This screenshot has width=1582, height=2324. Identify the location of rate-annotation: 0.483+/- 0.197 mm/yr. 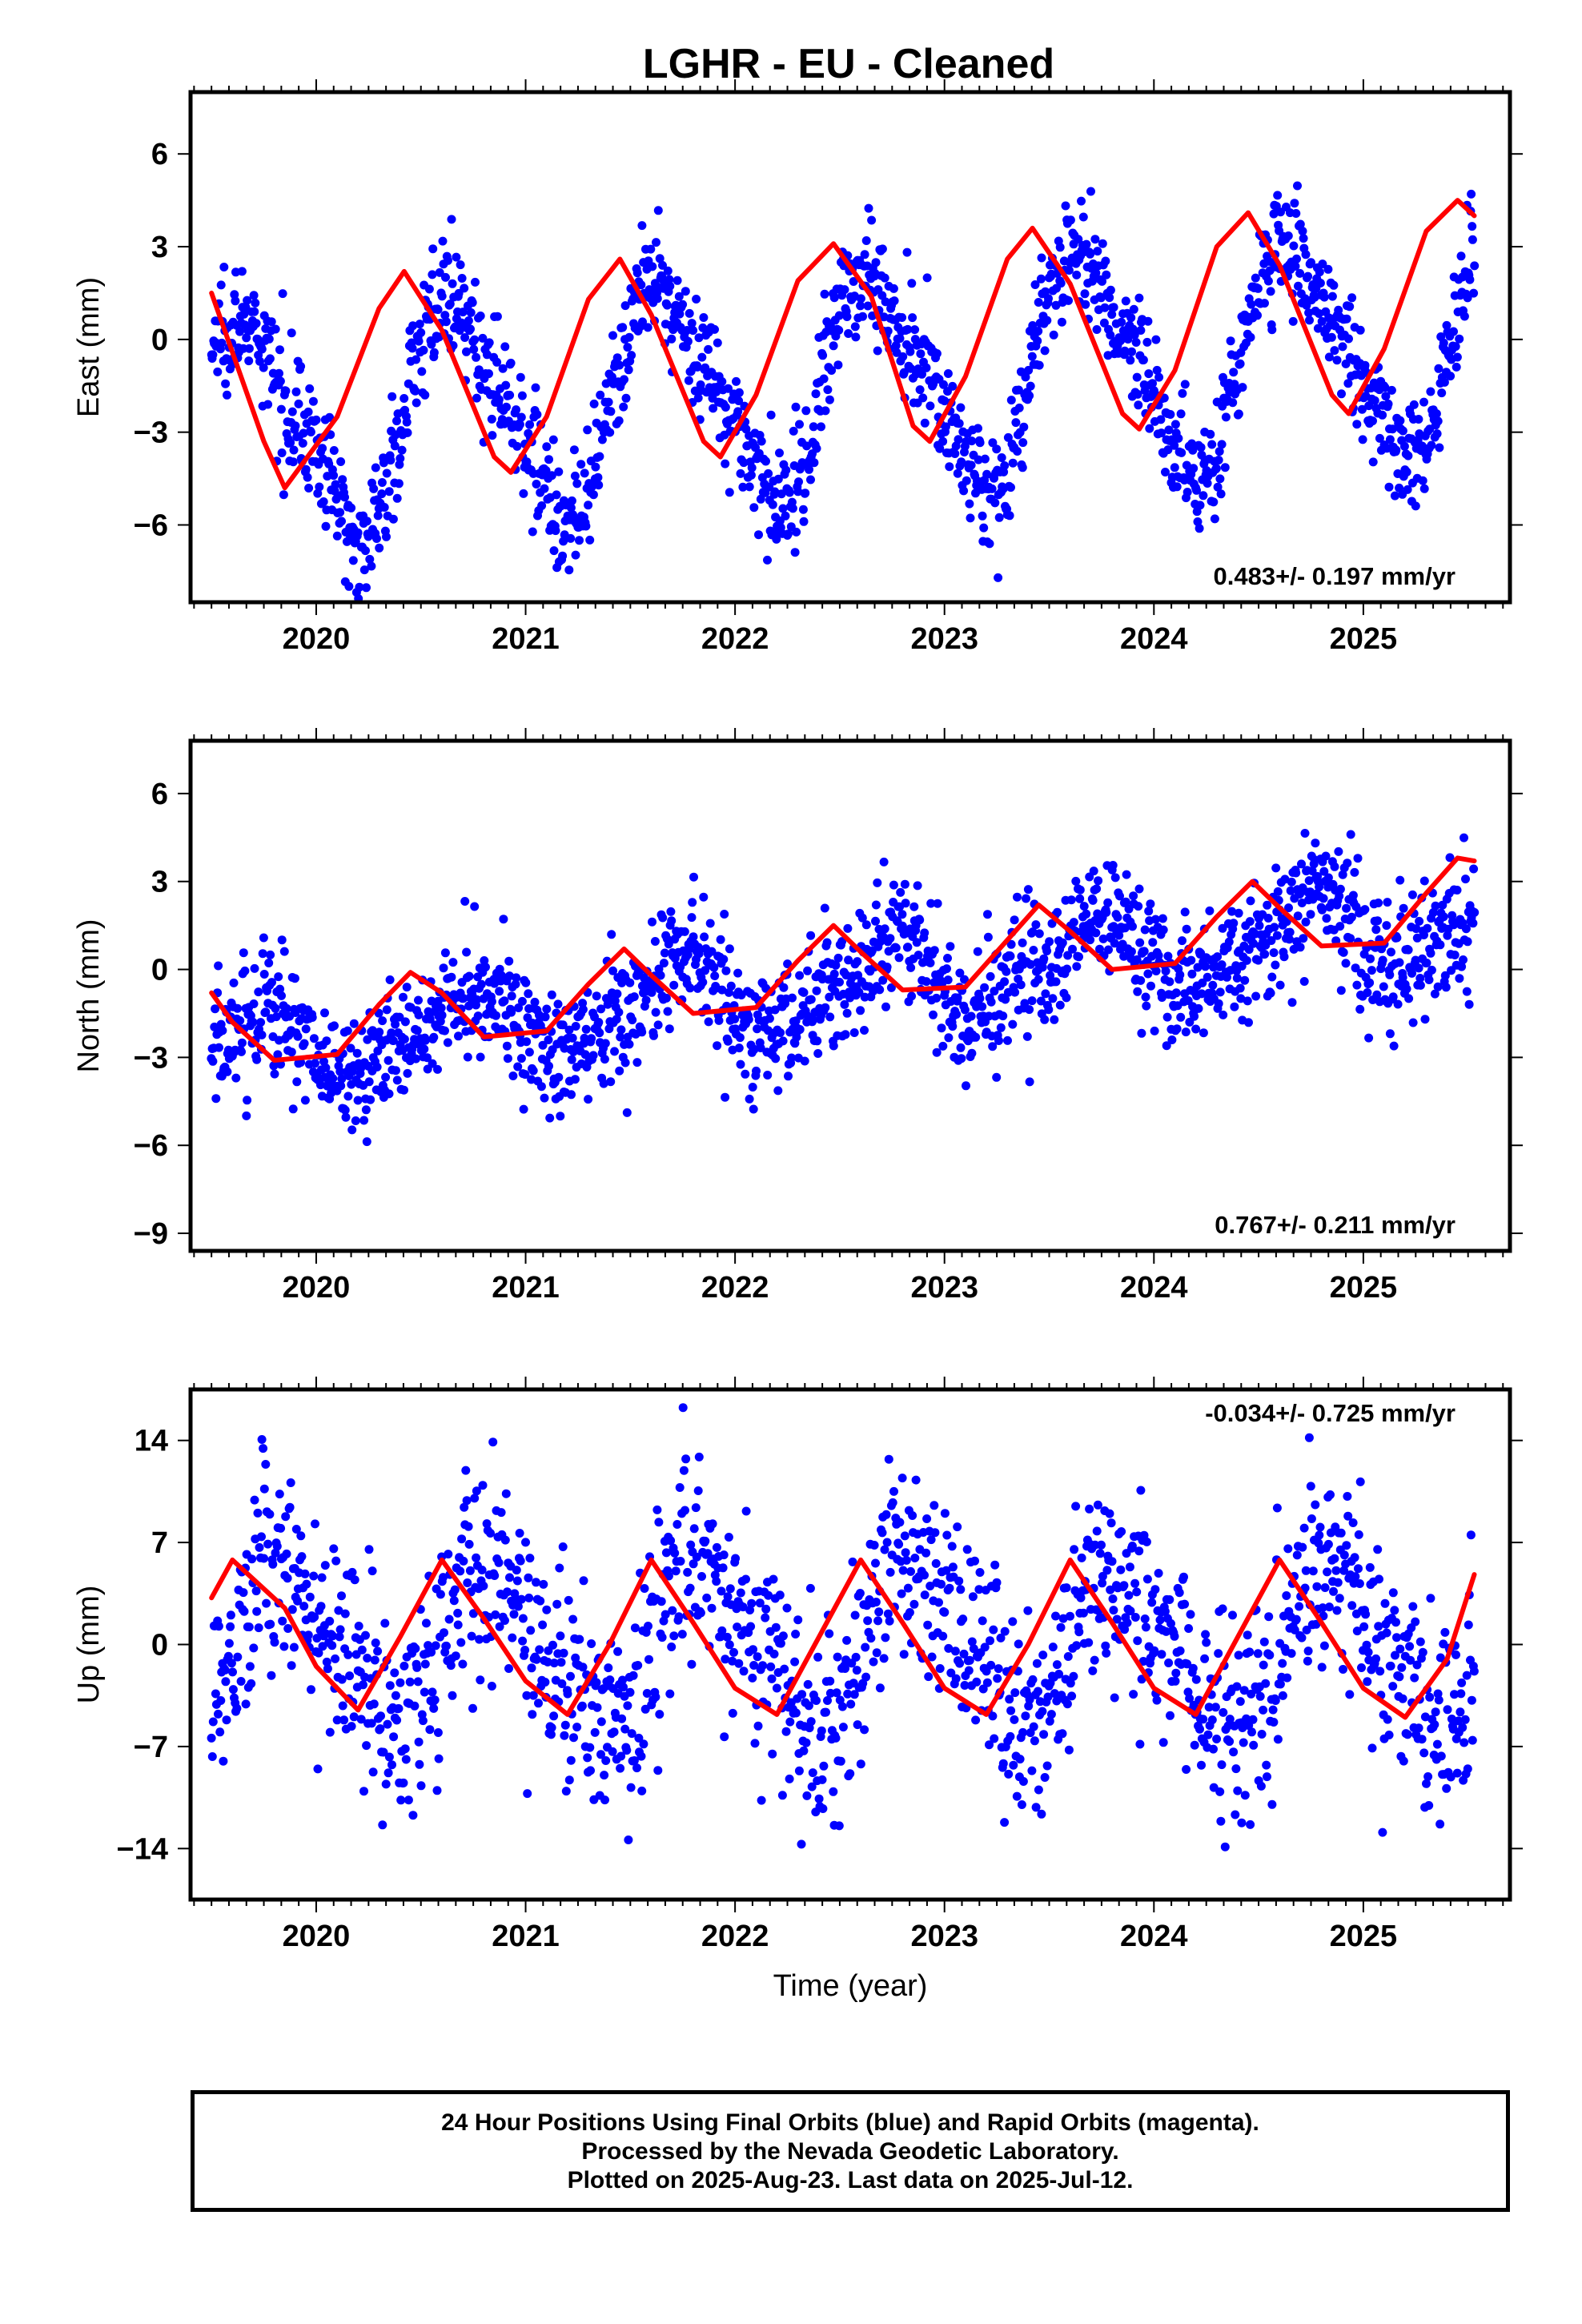
(1335, 576).